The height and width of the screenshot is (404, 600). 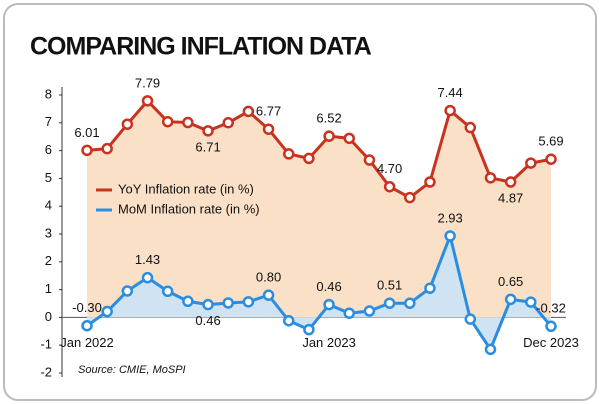 I want to click on data-label: 6.77, so click(x=268, y=111).